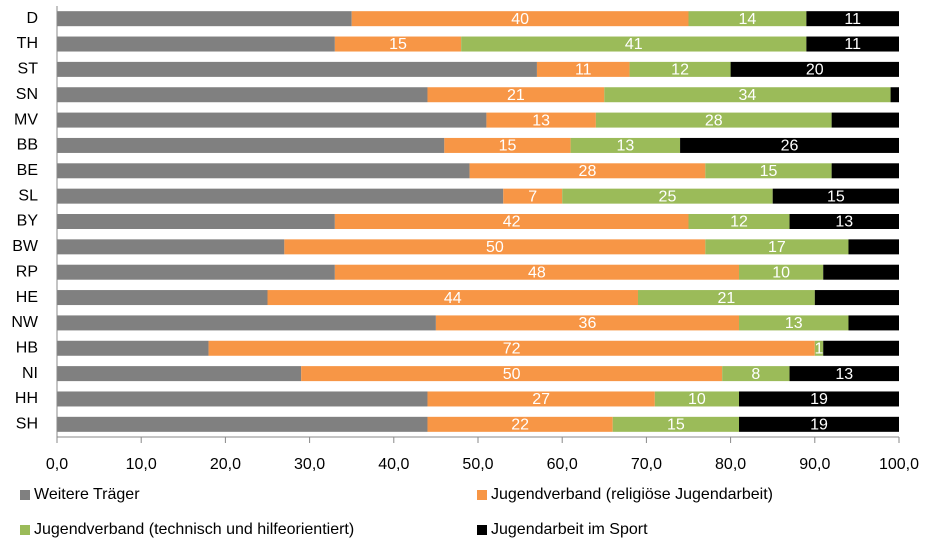 This screenshot has width=929, height=551. What do you see at coordinates (141, 464) in the screenshot?
I see `x-tick-label: 10,0` at bounding box center [141, 464].